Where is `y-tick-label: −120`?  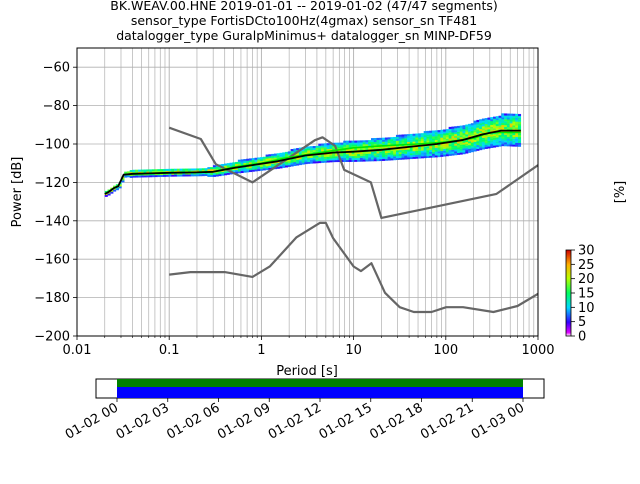
y-tick-label: −120 is located at coordinates (52, 183).